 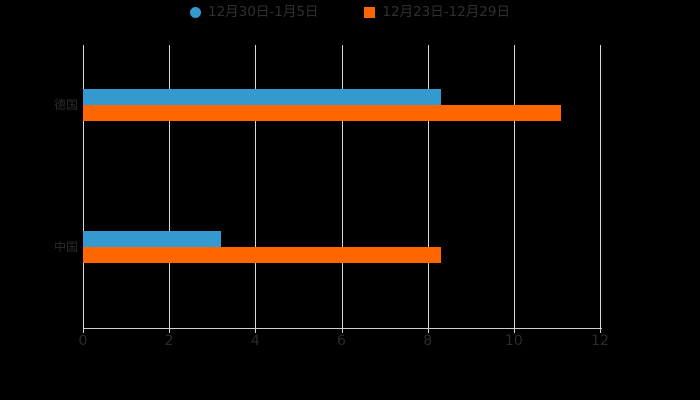 What do you see at coordinates (169, 341) in the screenshot?
I see `x-axis-tick-label: 2` at bounding box center [169, 341].